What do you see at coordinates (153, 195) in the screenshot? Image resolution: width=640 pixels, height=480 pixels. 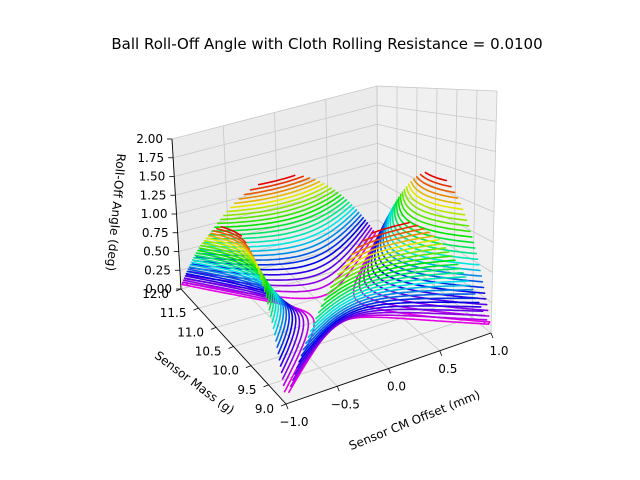 I see `z-tick-label: 1.25` at bounding box center [153, 195].